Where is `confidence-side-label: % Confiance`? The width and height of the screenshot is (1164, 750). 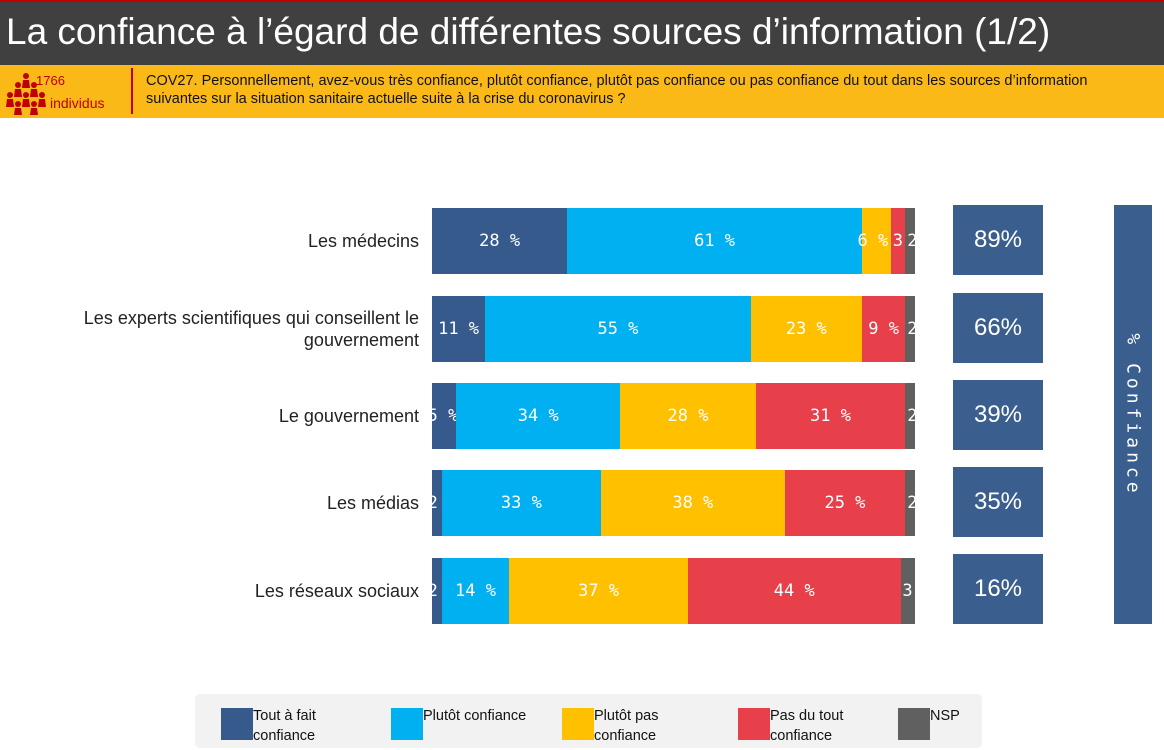 confidence-side-label: % Confiance is located at coordinates (1133, 414).